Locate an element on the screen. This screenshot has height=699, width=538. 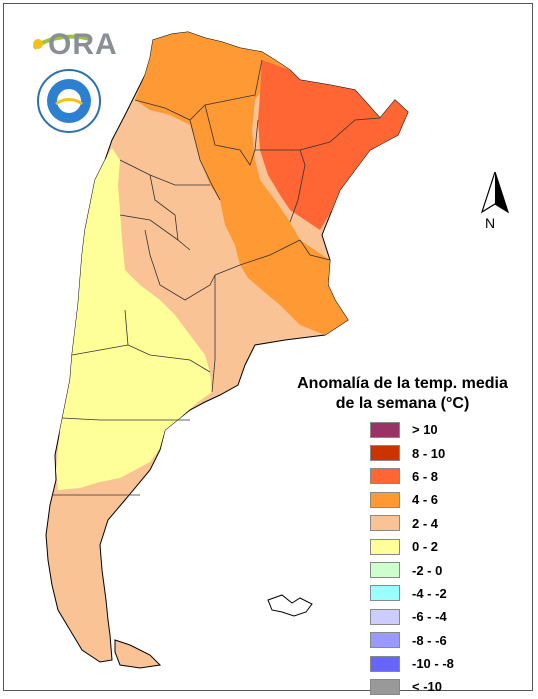
legend-label: -8 - -6 is located at coordinates (429, 640).